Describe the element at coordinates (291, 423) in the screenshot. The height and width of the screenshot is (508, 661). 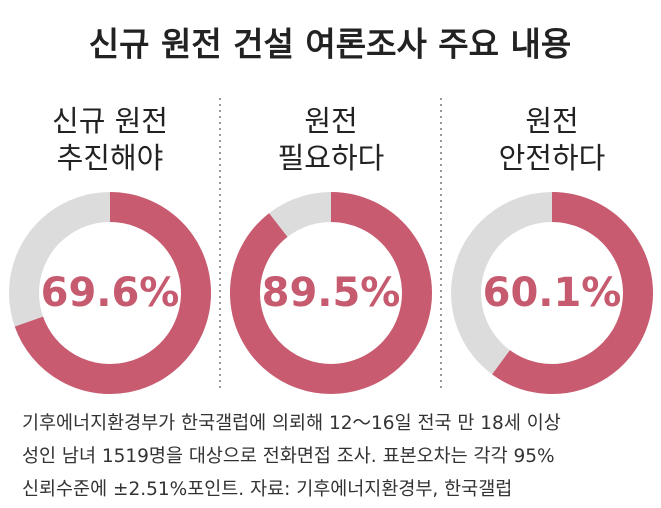
I see `footnote: 기후에너지환경부가 한국갤럽에 의뢰해 12～16일 전국 만 18세 이상` at that location.